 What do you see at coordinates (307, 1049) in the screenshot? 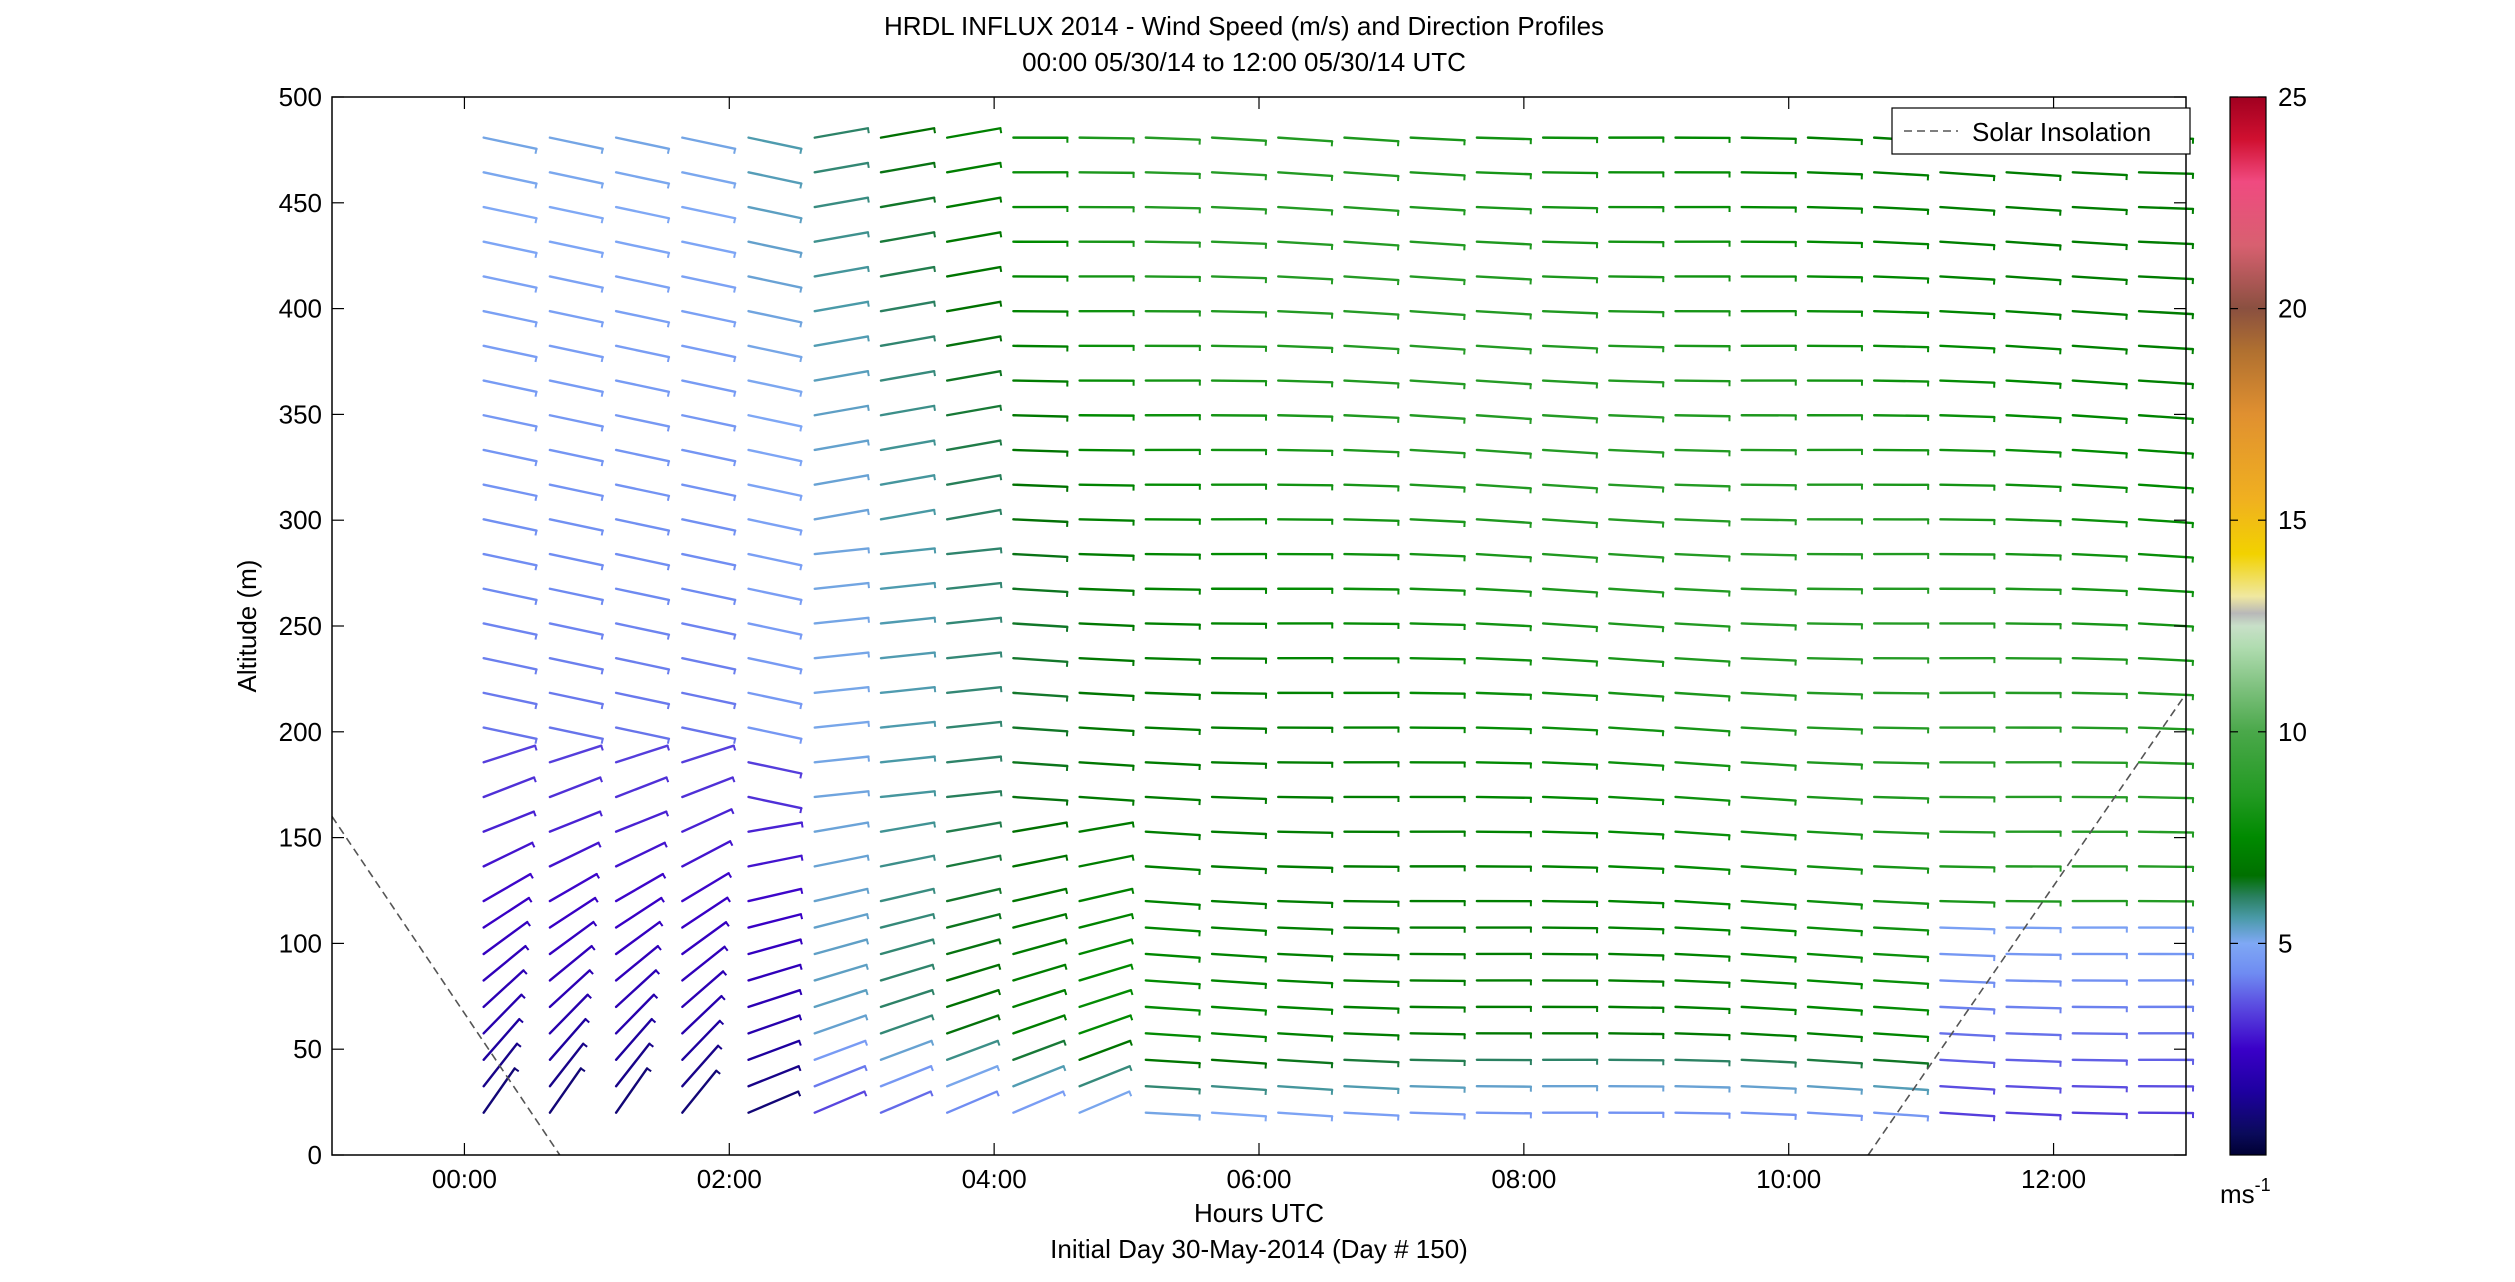
I see `y-tick-label: 50` at bounding box center [307, 1049].